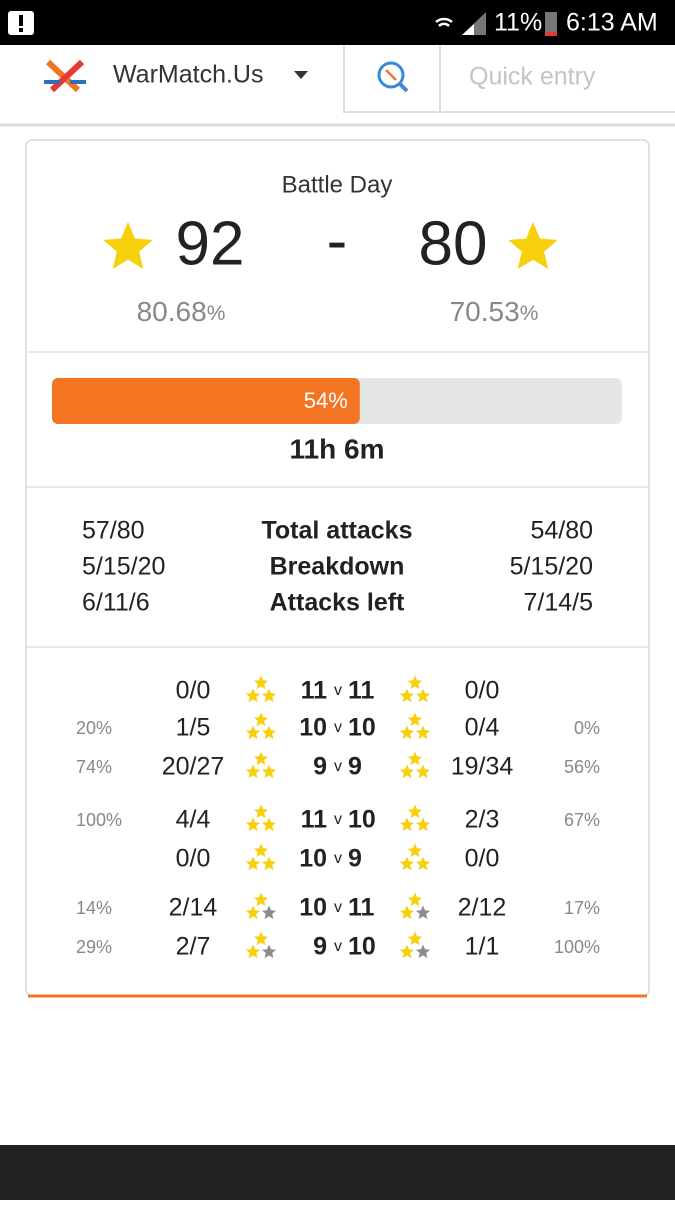 The height and width of the screenshot is (1205, 675). I want to click on clock: 6:13 AM, so click(612, 23).